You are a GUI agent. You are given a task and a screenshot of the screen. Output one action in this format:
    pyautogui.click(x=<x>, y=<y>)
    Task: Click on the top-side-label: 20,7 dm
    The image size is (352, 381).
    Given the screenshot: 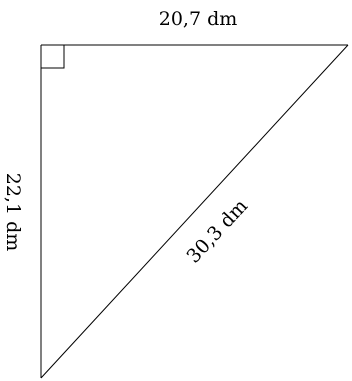 What is the action you would take?
    pyautogui.click(x=198, y=19)
    